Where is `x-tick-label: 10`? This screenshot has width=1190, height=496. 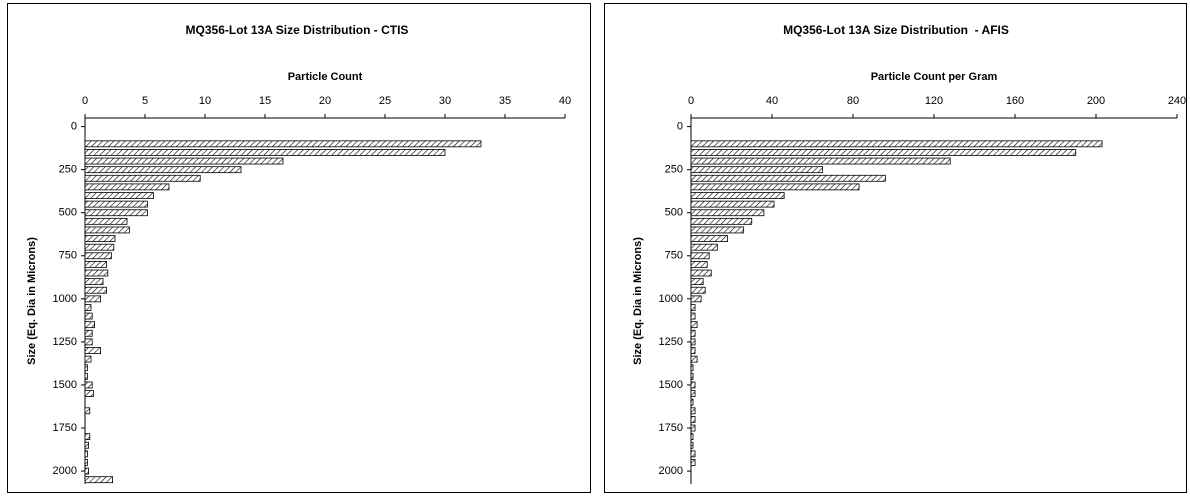
x-tick-label: 10 is located at coordinates (205, 101).